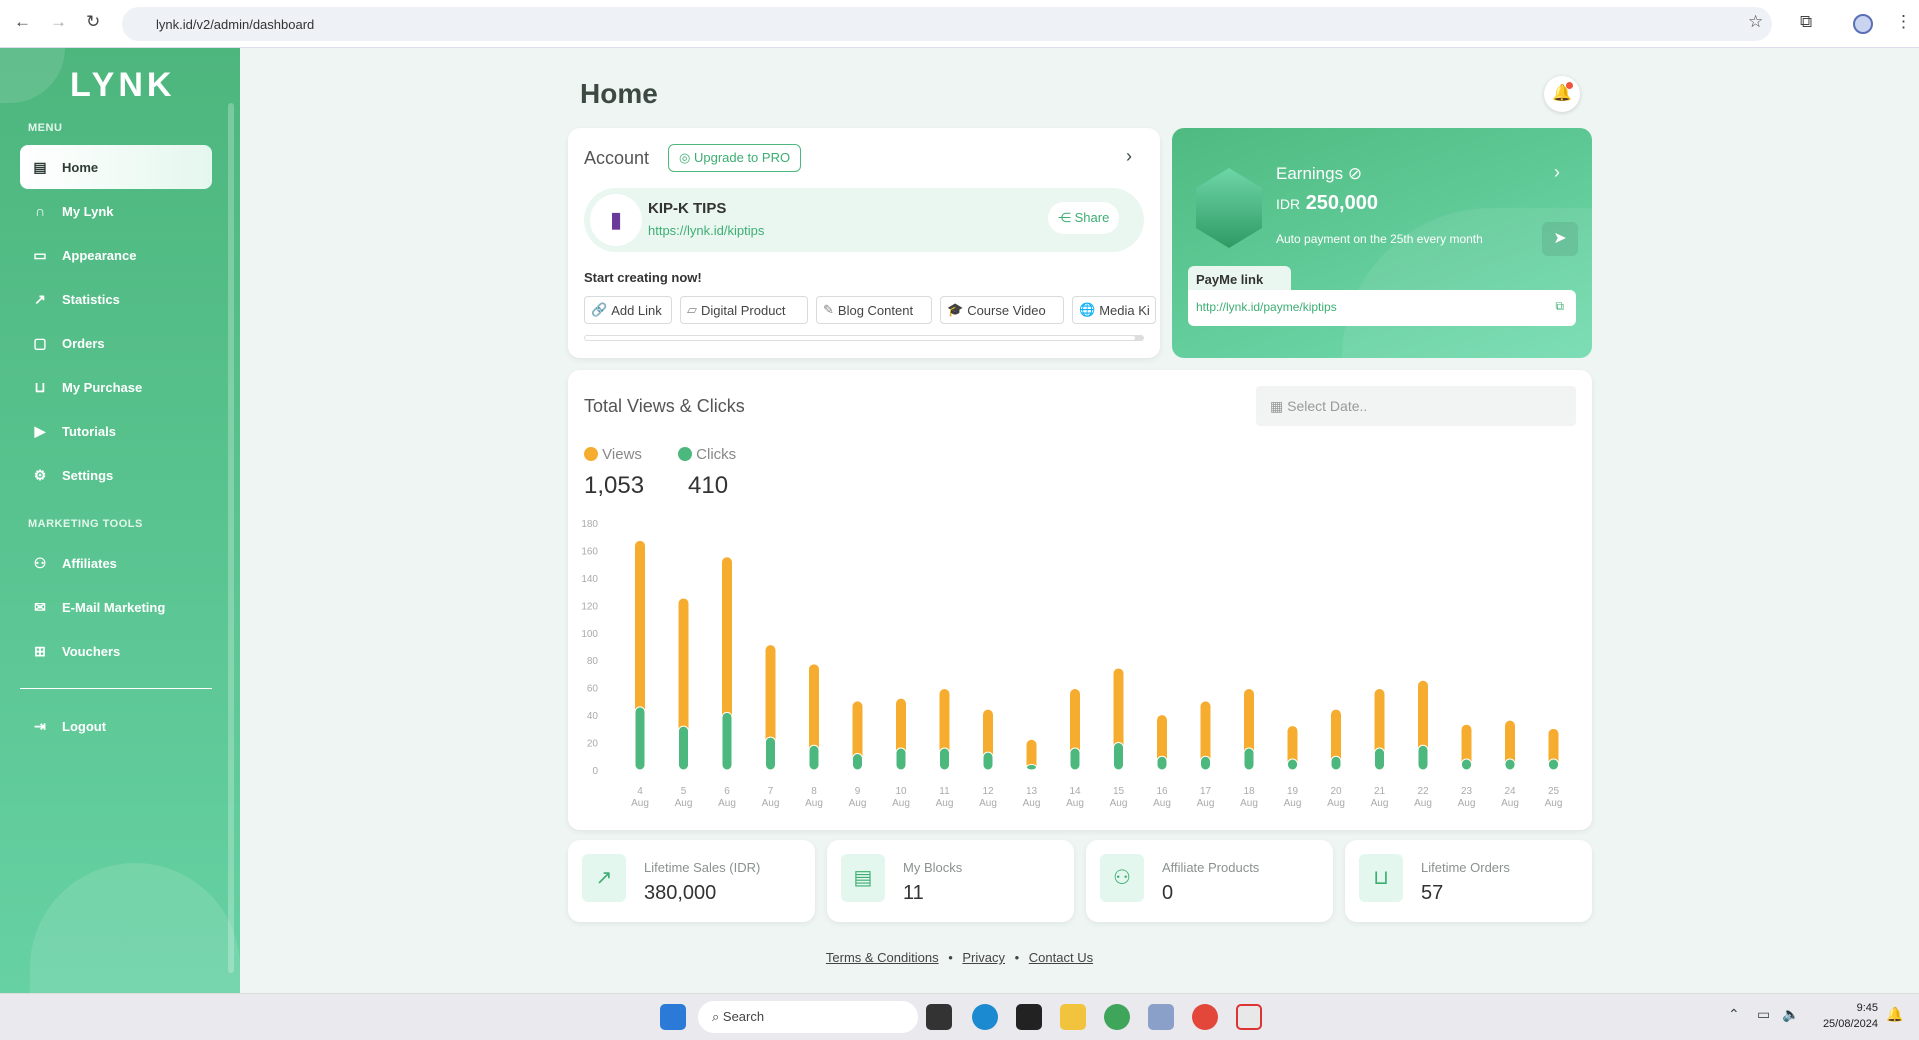  I want to click on actions-scrollbar, so click(864, 338).